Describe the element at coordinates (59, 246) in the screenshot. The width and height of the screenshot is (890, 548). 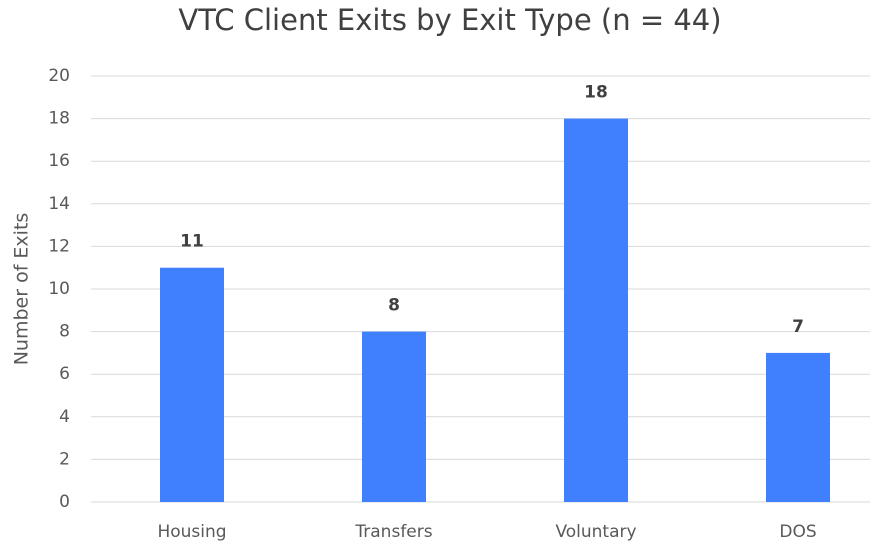
I see `y-tick-label: 12` at that location.